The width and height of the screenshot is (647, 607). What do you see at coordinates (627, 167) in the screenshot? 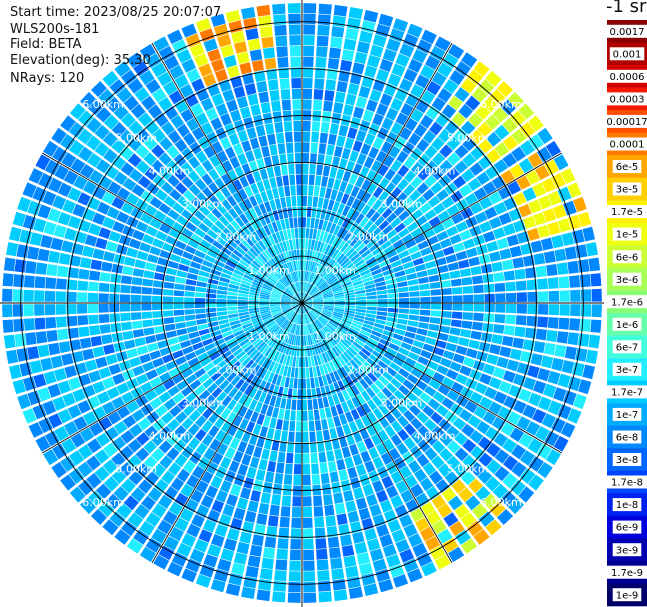
I see `colorbar-tick-label: 6e-5` at bounding box center [627, 167].